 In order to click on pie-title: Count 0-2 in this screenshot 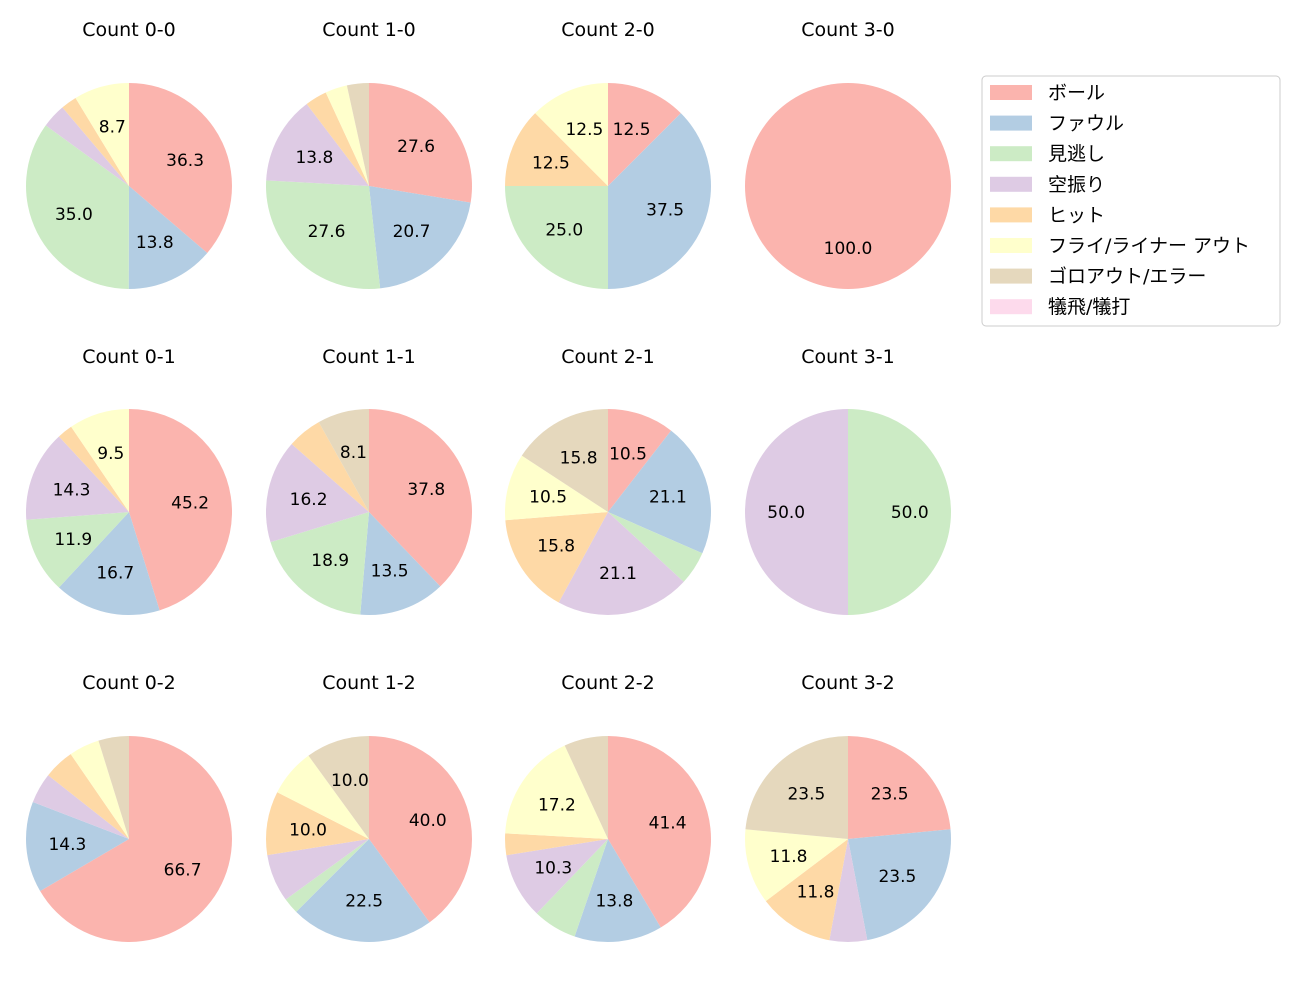, I will do `click(129, 683)`.